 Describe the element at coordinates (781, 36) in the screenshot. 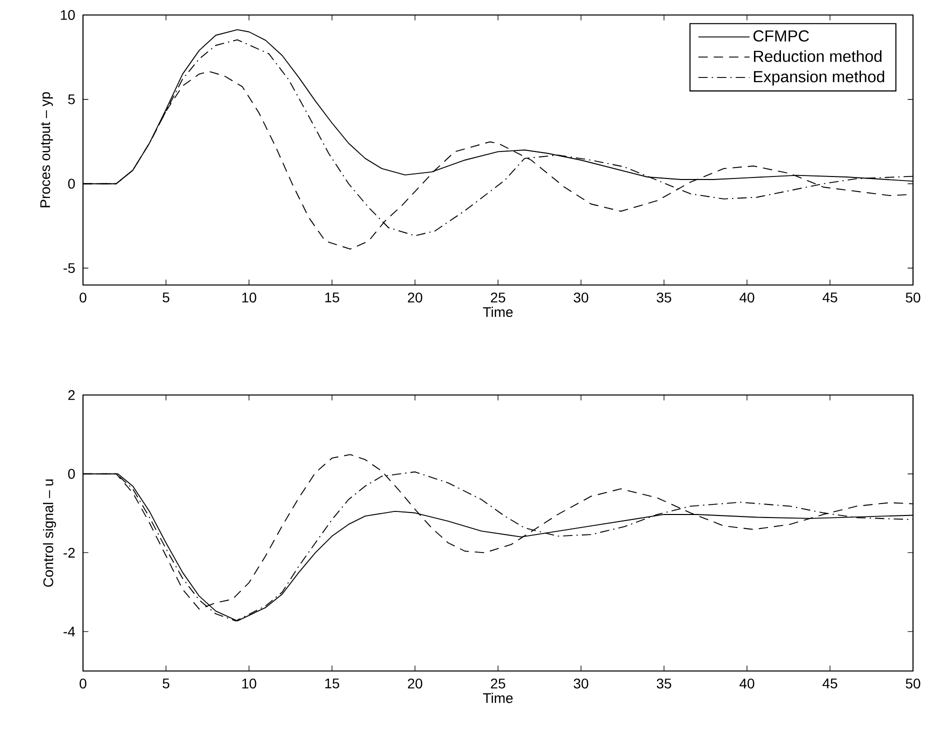

I see `legend-label: CFMPC` at that location.